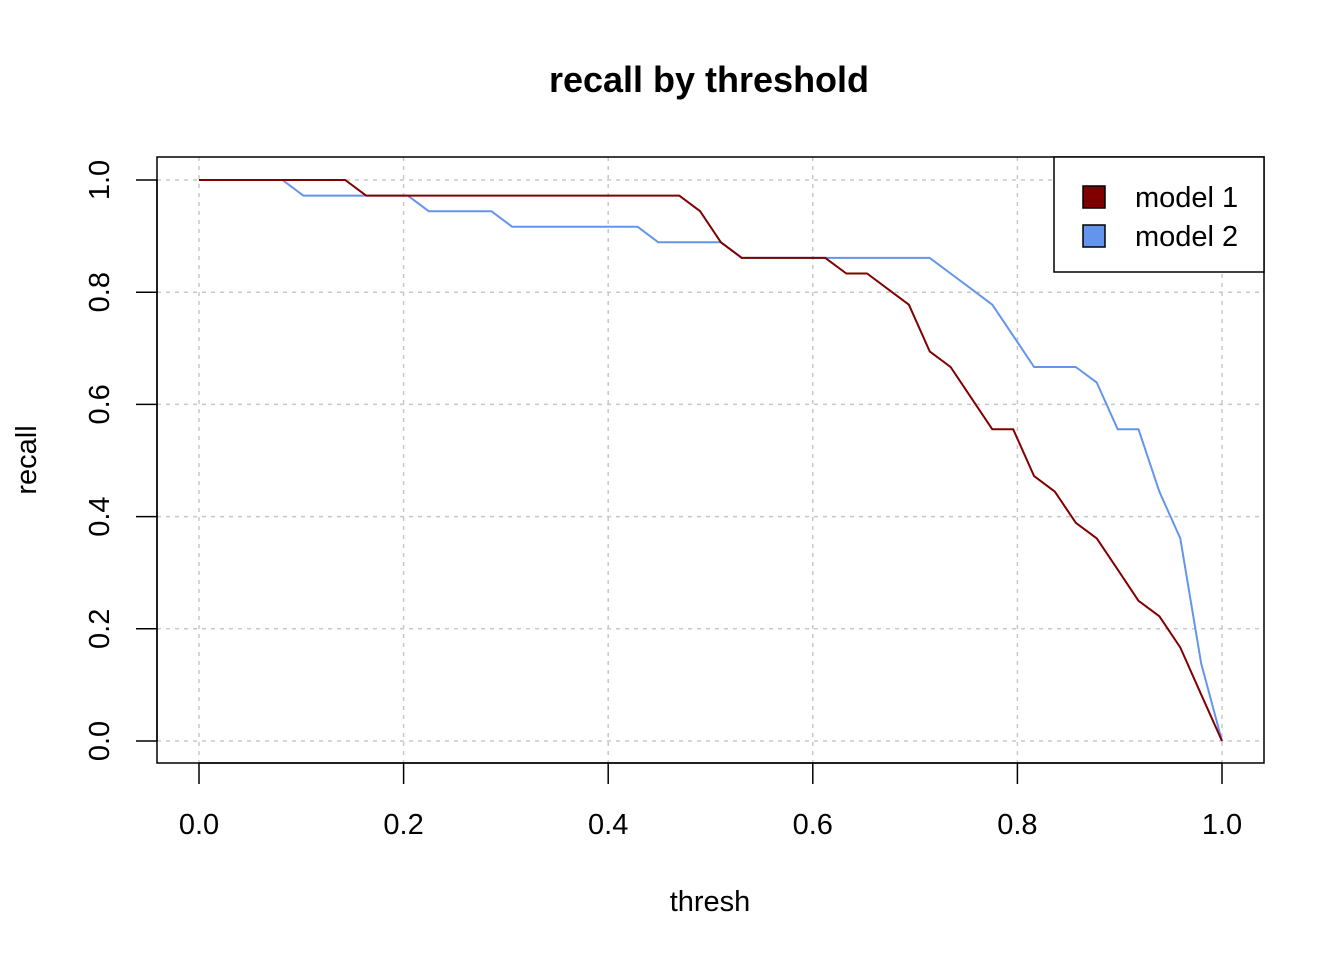 The width and height of the screenshot is (1344, 960). I want to click on x-axis: 0.0 0.2 0.4 0.6 0.8 1.0, so click(710, 801).